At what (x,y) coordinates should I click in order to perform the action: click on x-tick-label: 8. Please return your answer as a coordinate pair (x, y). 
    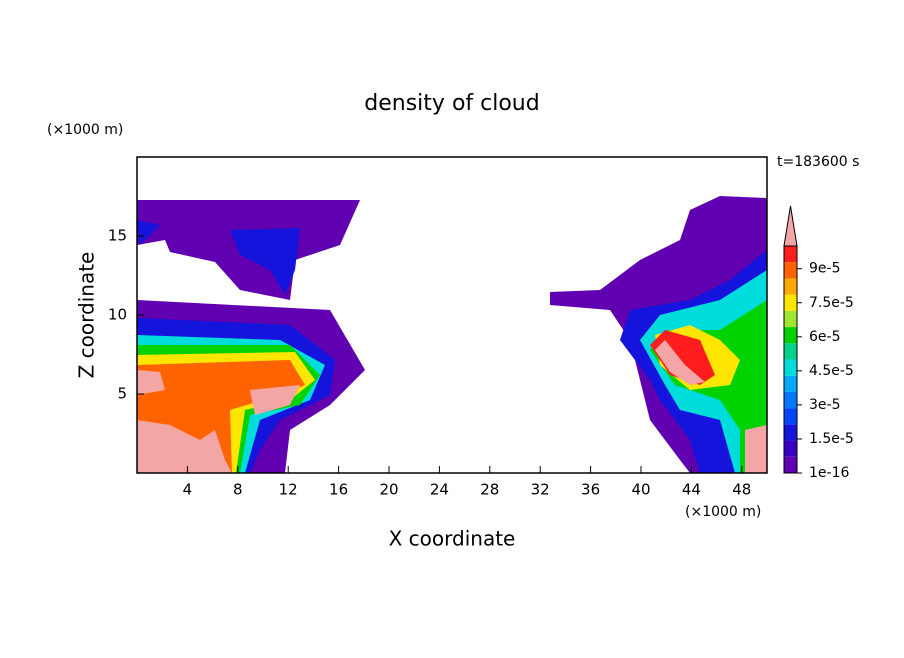
    Looking at the image, I should click on (238, 490).